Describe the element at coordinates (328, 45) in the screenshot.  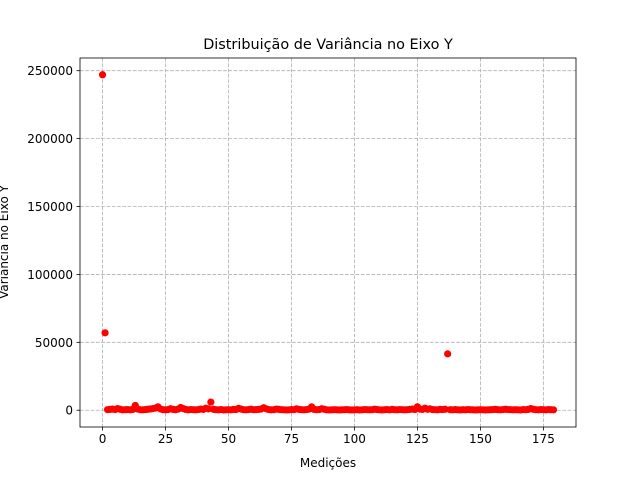
I see `chart-title: Distribuição de Variância no Eixo Y` at that location.